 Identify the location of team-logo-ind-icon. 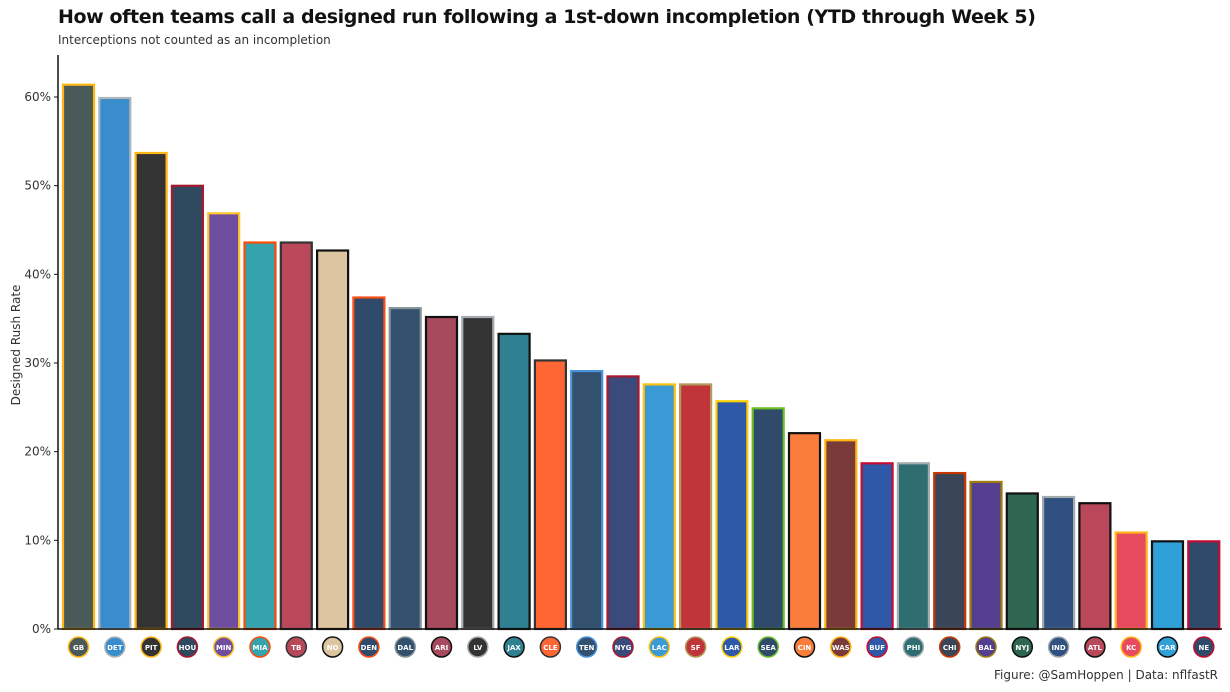
(1058, 647).